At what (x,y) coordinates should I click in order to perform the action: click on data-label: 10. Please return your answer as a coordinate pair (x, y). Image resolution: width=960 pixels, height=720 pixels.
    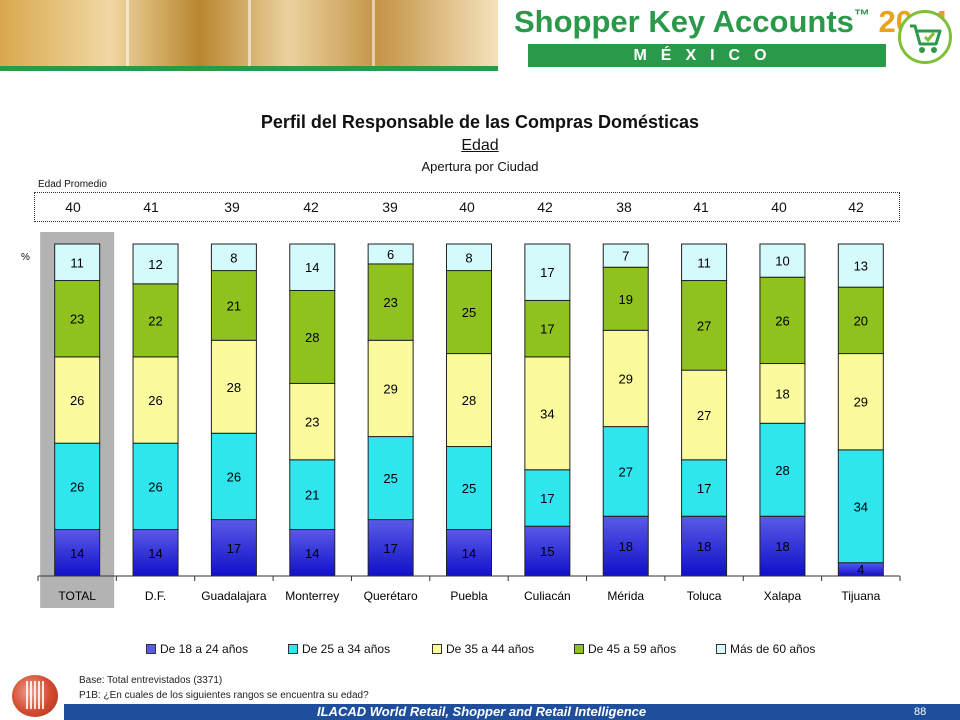
    Looking at the image, I should click on (782, 261).